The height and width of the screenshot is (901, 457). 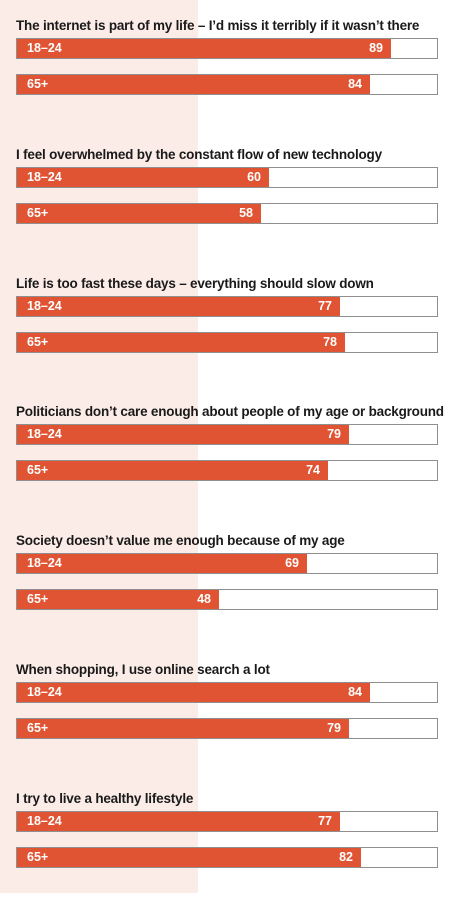 What do you see at coordinates (330, 341) in the screenshot?
I see `bar-value-label: 78` at bounding box center [330, 341].